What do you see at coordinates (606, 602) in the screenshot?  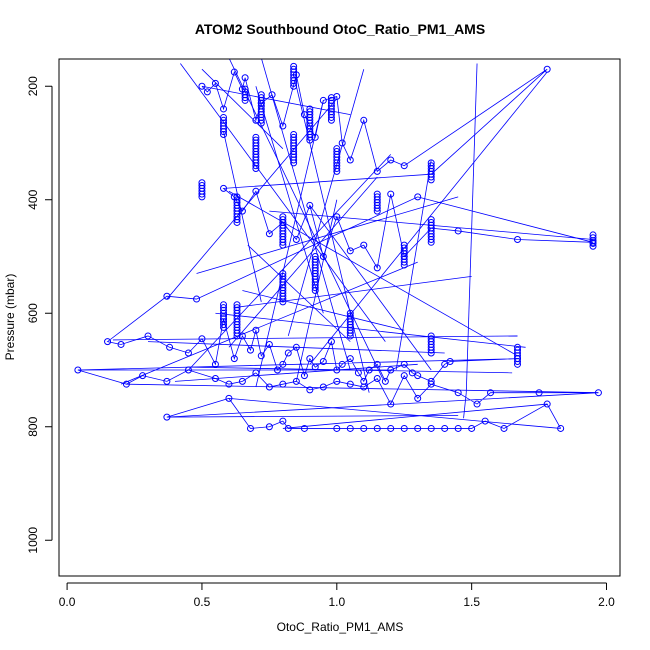 I see `x-tick-label: 2.0` at bounding box center [606, 602].